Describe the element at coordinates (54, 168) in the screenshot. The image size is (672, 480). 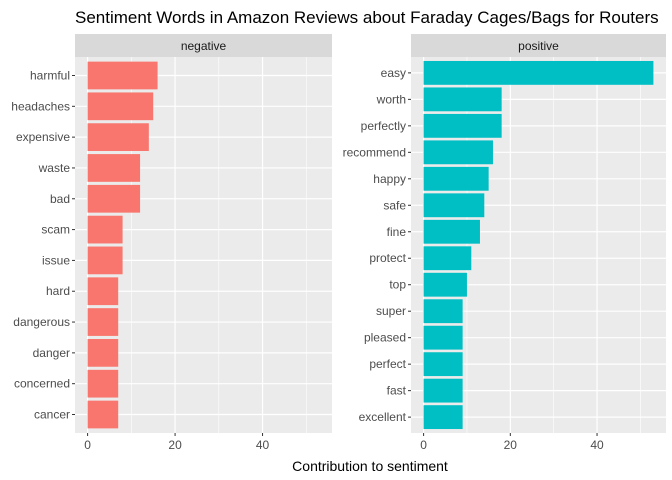
I see `y-tick-label: waste` at that location.